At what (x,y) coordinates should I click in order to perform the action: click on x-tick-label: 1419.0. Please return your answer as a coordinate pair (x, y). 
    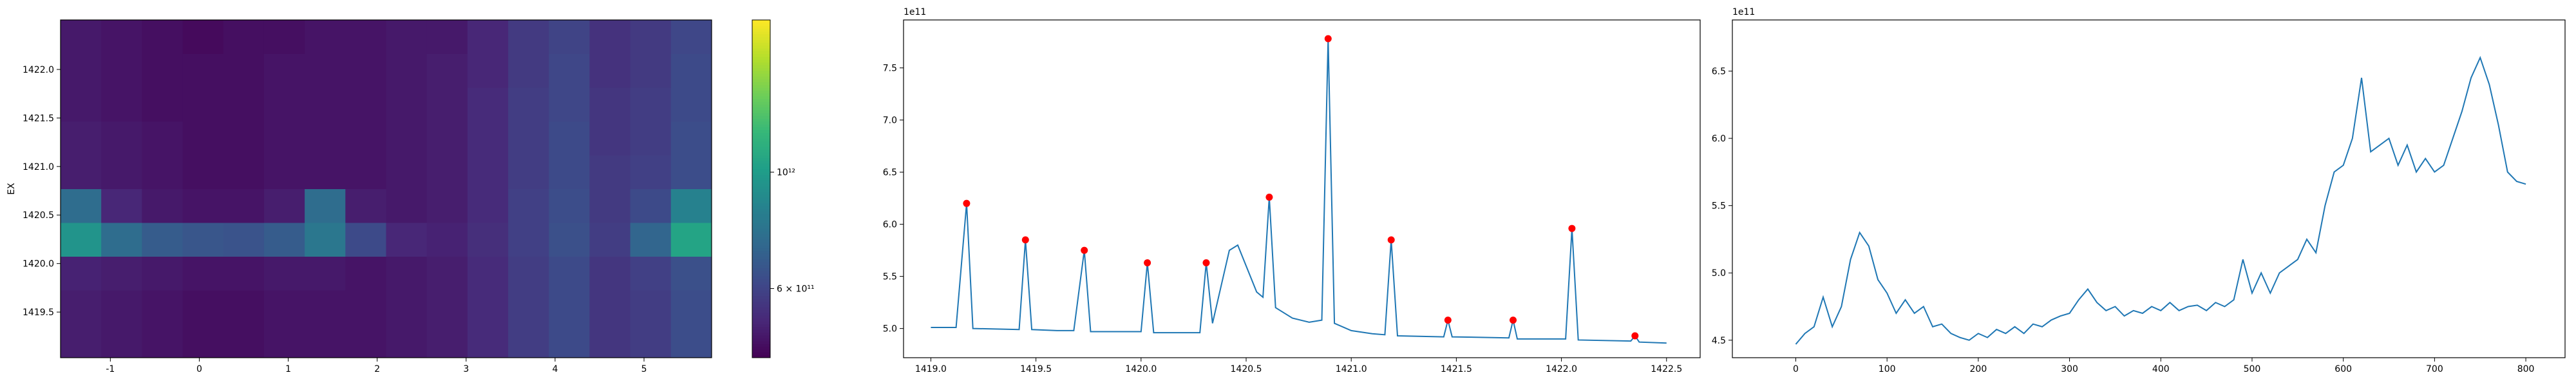
    Looking at the image, I should click on (931, 369).